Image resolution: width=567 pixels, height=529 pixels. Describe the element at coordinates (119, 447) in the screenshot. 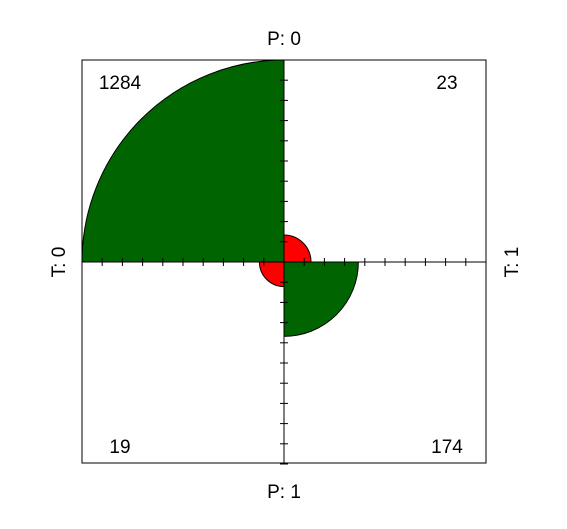

I see `count-bottom-left: 19` at that location.